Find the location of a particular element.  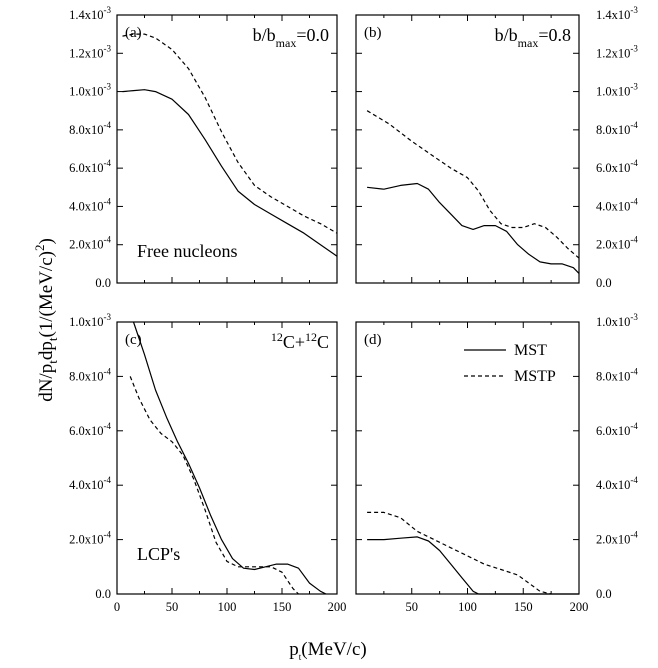

corner-annotation: 12C+12C is located at coordinates (300, 341).